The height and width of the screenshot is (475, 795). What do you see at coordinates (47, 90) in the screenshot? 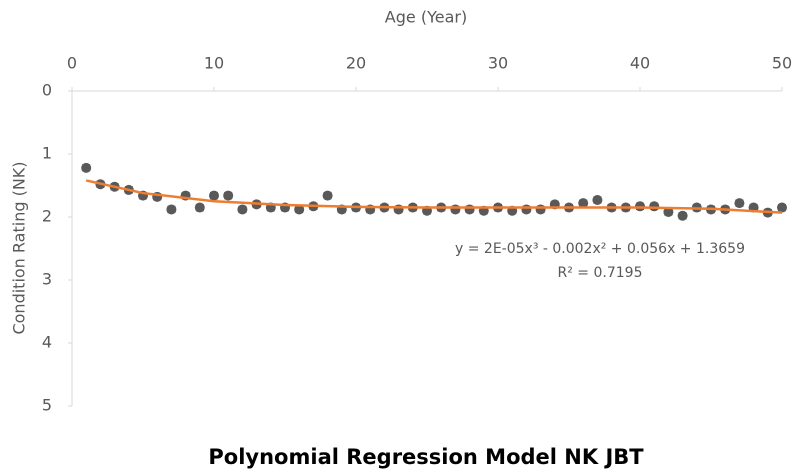
I see `y-tick-label: 0` at bounding box center [47, 90].